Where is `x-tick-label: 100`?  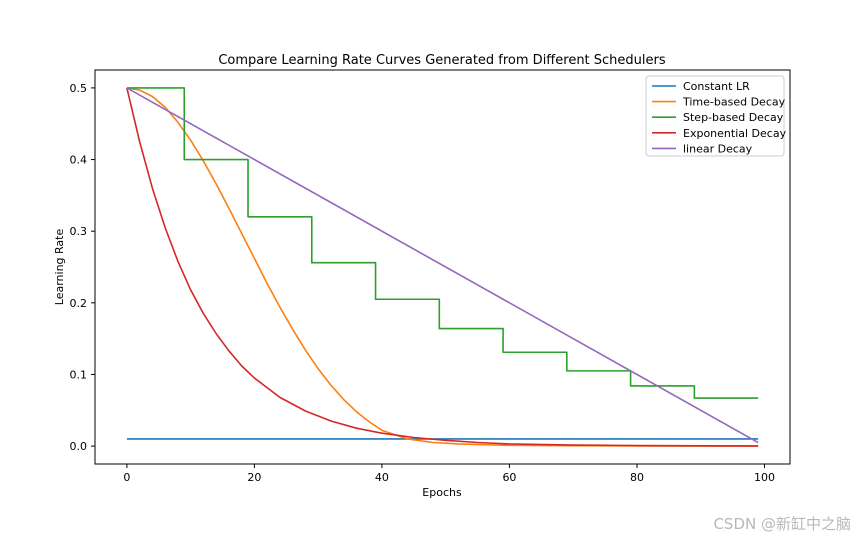
x-tick-label: 100 is located at coordinates (764, 477).